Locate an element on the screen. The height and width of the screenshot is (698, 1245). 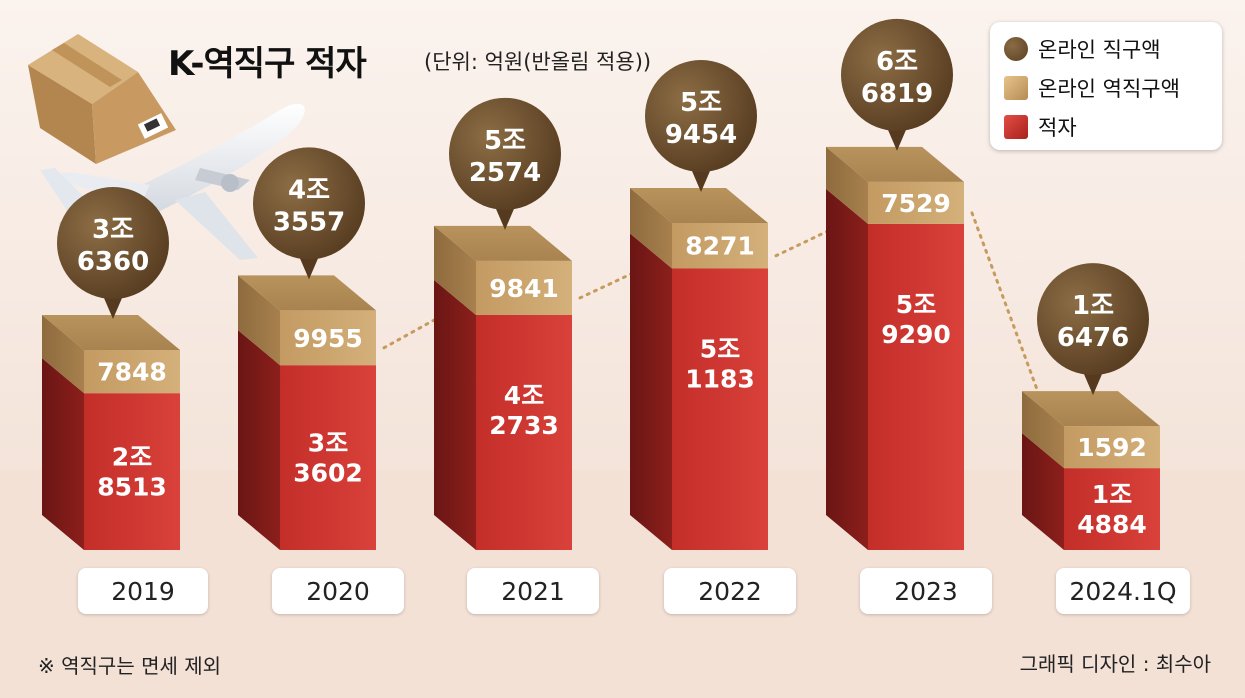
direct-value-label-eok: 9454 is located at coordinates (701, 135).